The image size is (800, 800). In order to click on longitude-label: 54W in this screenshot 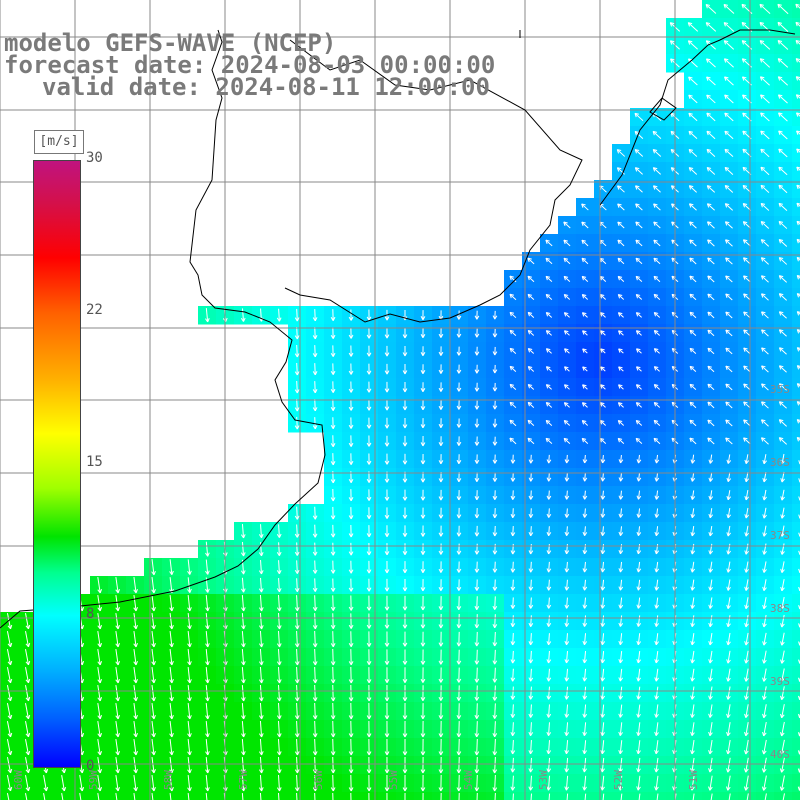, I will do `click(468, 780)`.